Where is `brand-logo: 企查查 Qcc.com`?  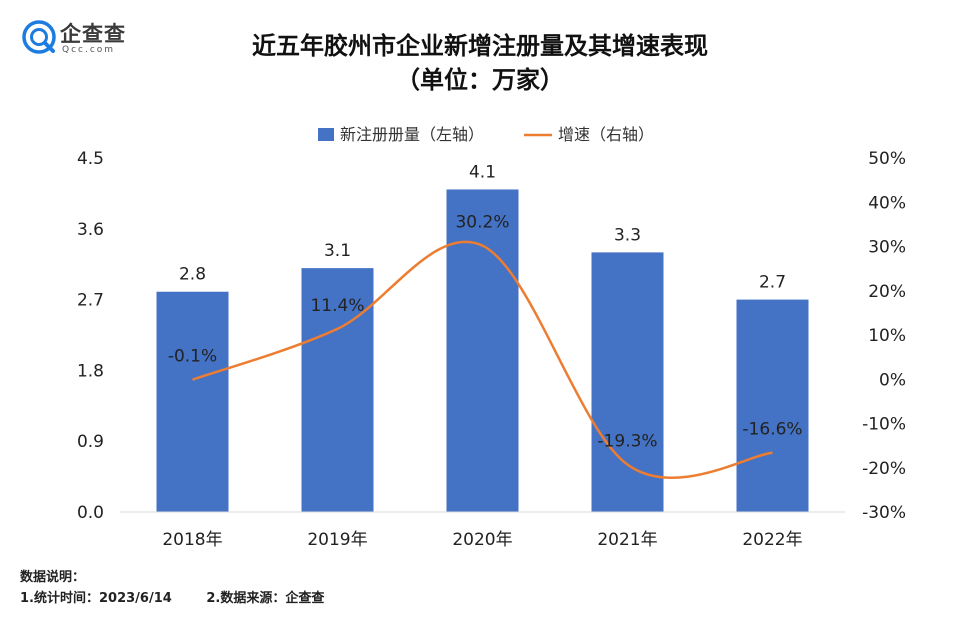
brand-logo: 企查查 Qcc.com is located at coordinates (87, 41).